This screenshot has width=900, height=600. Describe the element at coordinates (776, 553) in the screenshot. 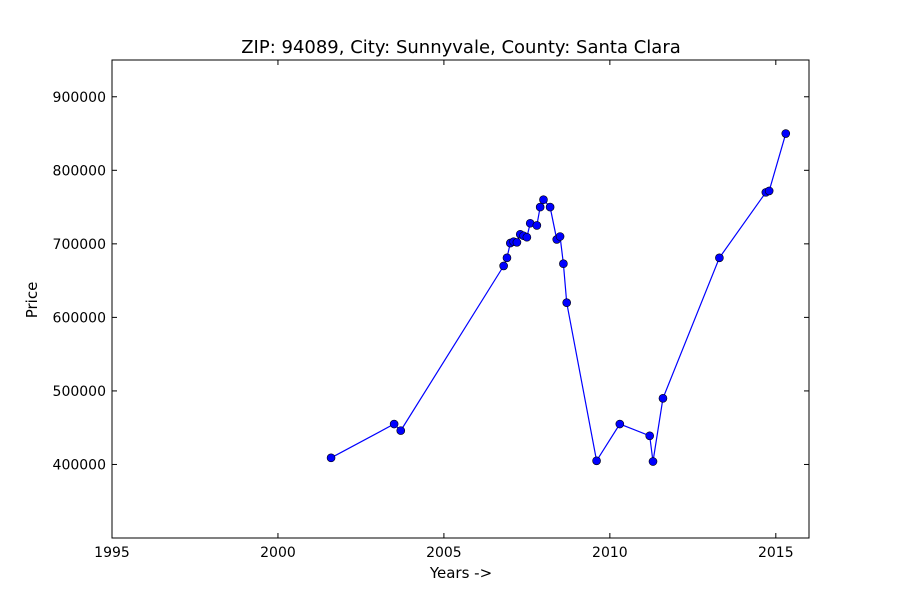

I see `x-tick-label: 2015` at that location.